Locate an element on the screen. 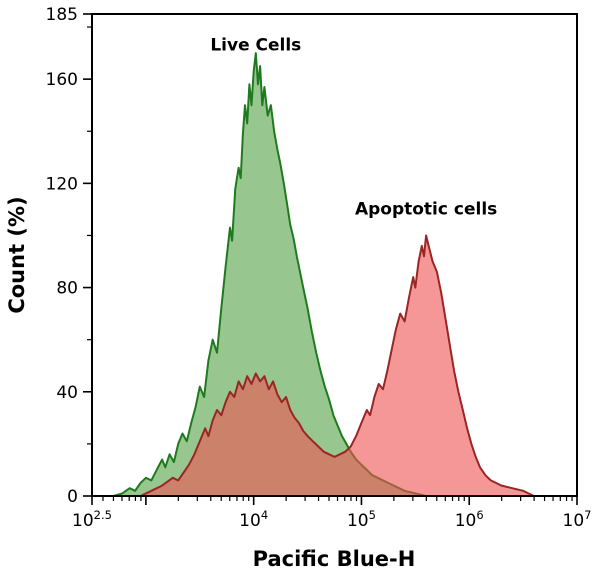 This screenshot has width=600, height=586. y-tick-label: 185 is located at coordinates (62, 15).